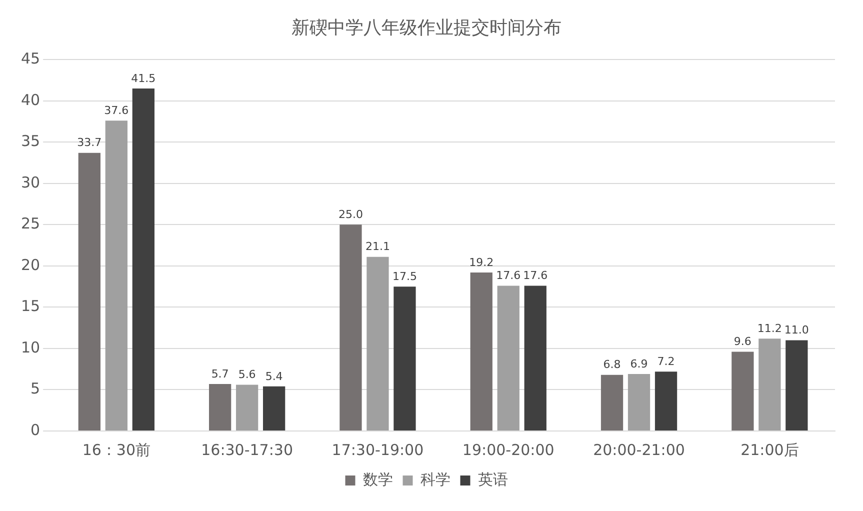 The image size is (863, 511). What do you see at coordinates (30, 223) in the screenshot?
I see `y-tick-label: 25` at bounding box center [30, 223].